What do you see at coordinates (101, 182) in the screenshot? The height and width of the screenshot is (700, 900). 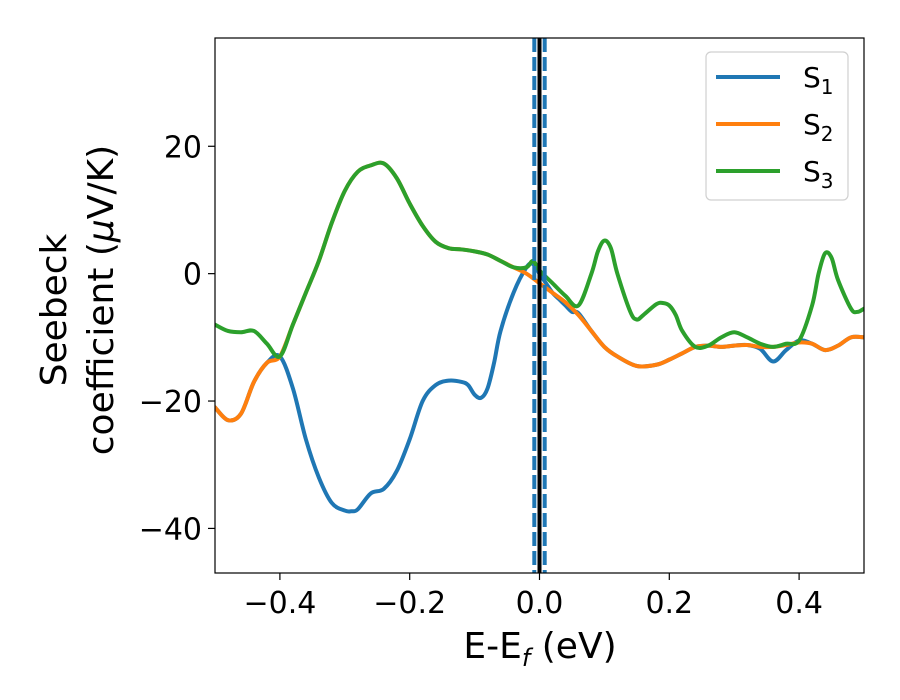 I see `y-axis-label-unit: V/K)` at bounding box center [101, 182].